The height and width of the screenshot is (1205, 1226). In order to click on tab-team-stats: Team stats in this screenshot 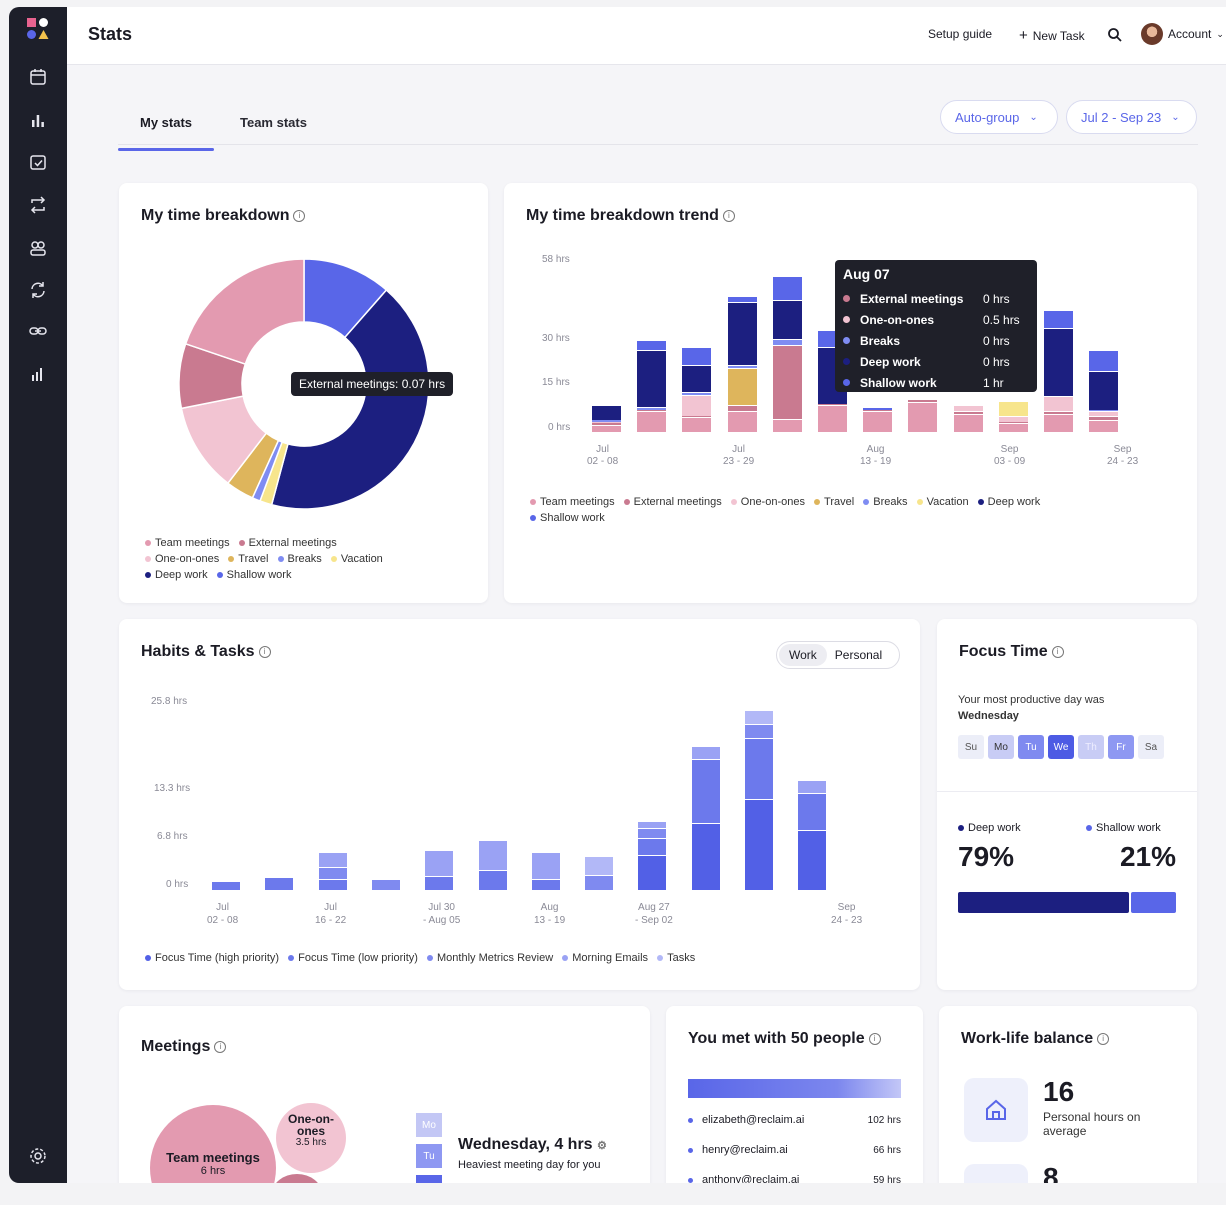, I will do `click(273, 122)`.